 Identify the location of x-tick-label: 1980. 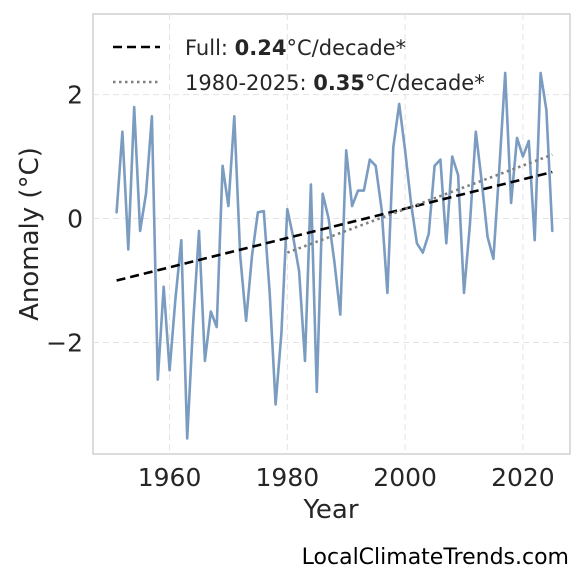
(288, 477).